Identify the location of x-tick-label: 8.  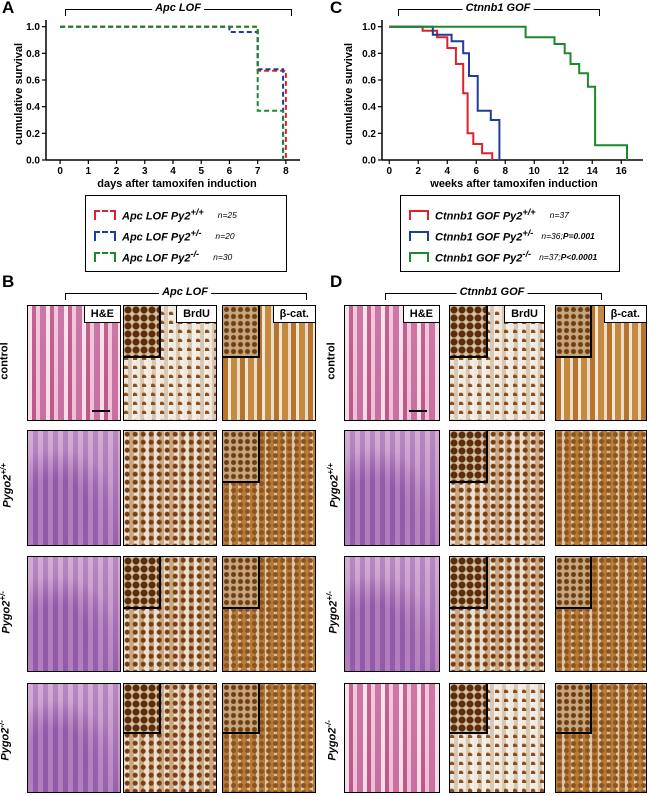
(286, 171).